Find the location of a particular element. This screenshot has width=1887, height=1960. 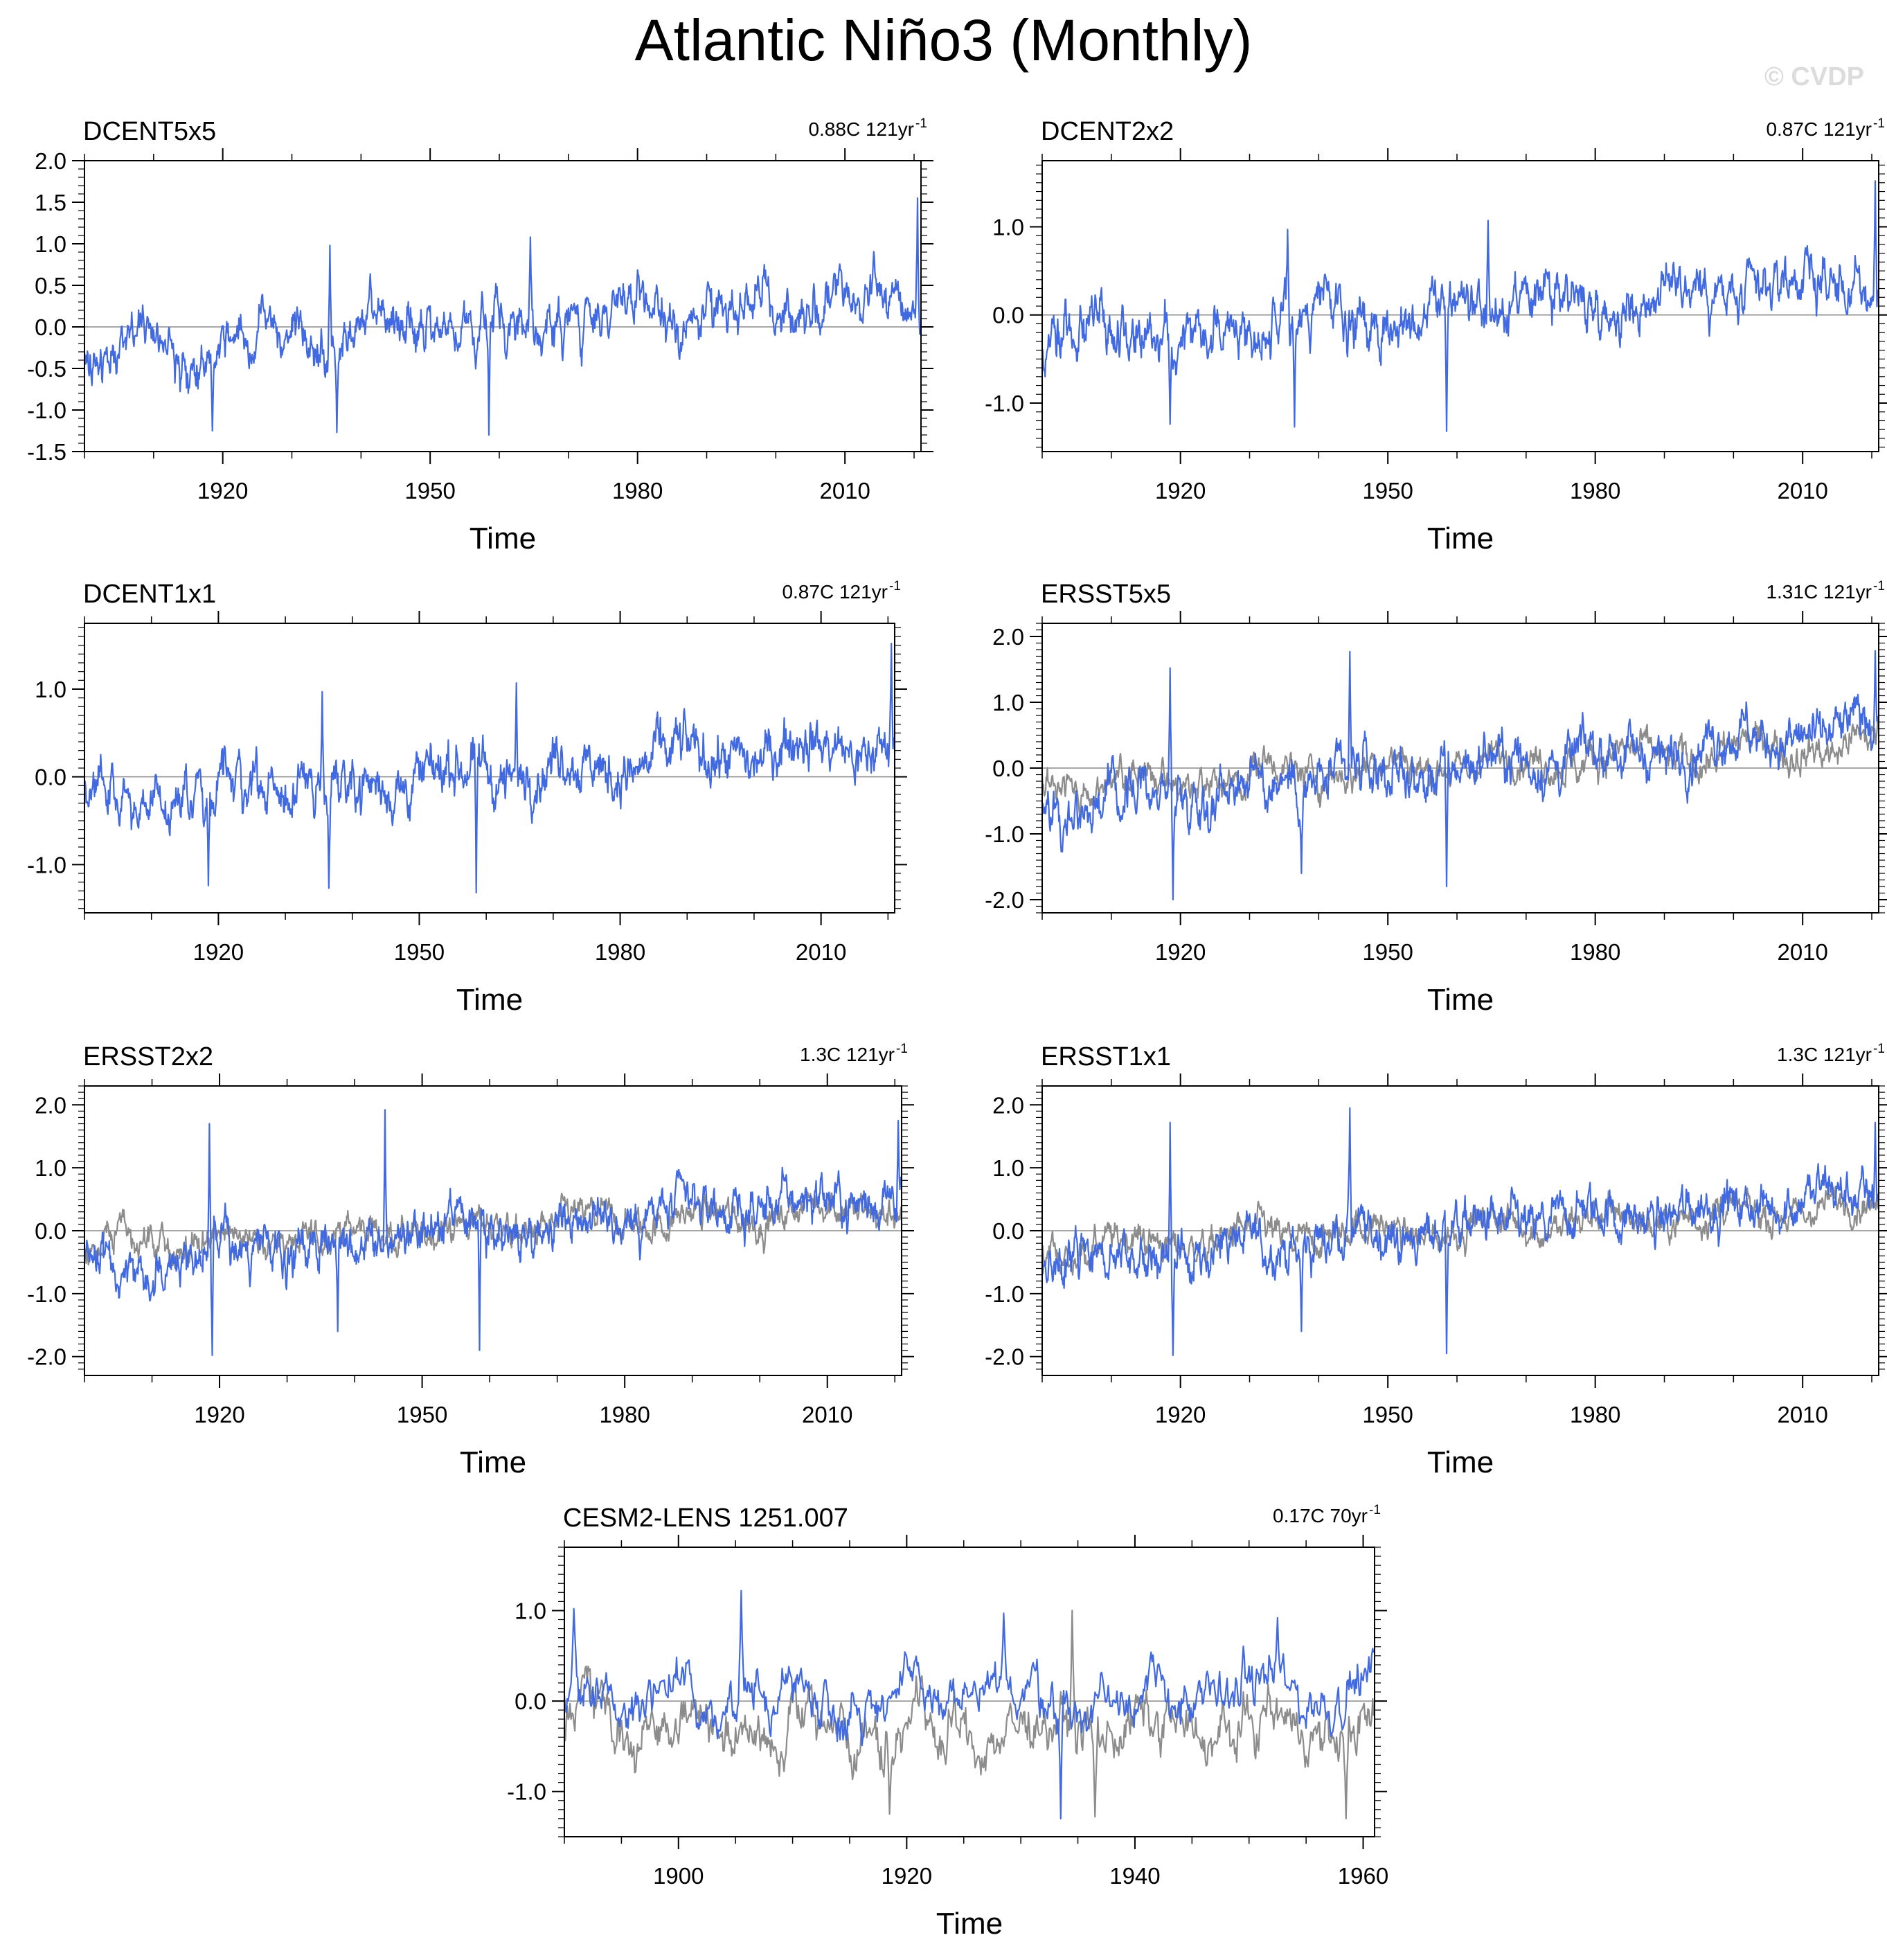

x-tick-label: 1900 is located at coordinates (679, 1876).